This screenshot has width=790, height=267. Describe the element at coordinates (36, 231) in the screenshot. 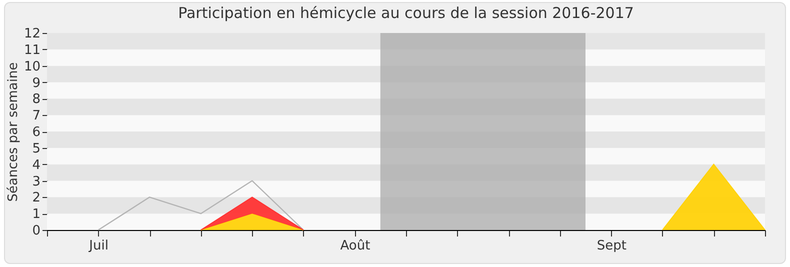

I see `y-tick-label: 0` at that location.